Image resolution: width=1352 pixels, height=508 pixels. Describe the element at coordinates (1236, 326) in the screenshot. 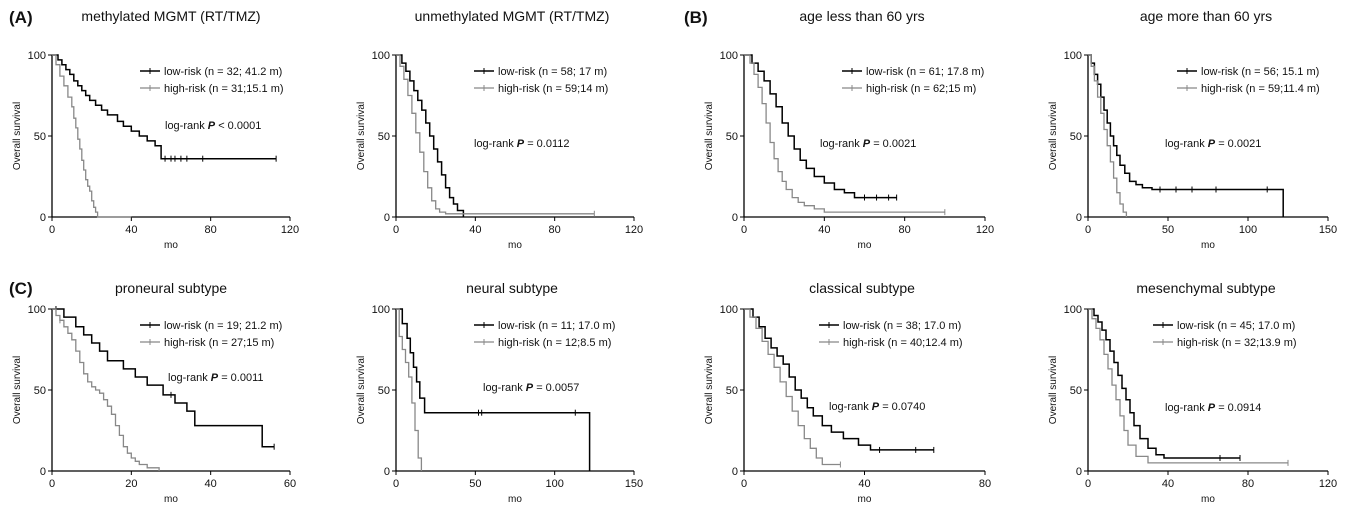

I see `legend-label: low-risk (n = 45; 17.0 m)` at that location.